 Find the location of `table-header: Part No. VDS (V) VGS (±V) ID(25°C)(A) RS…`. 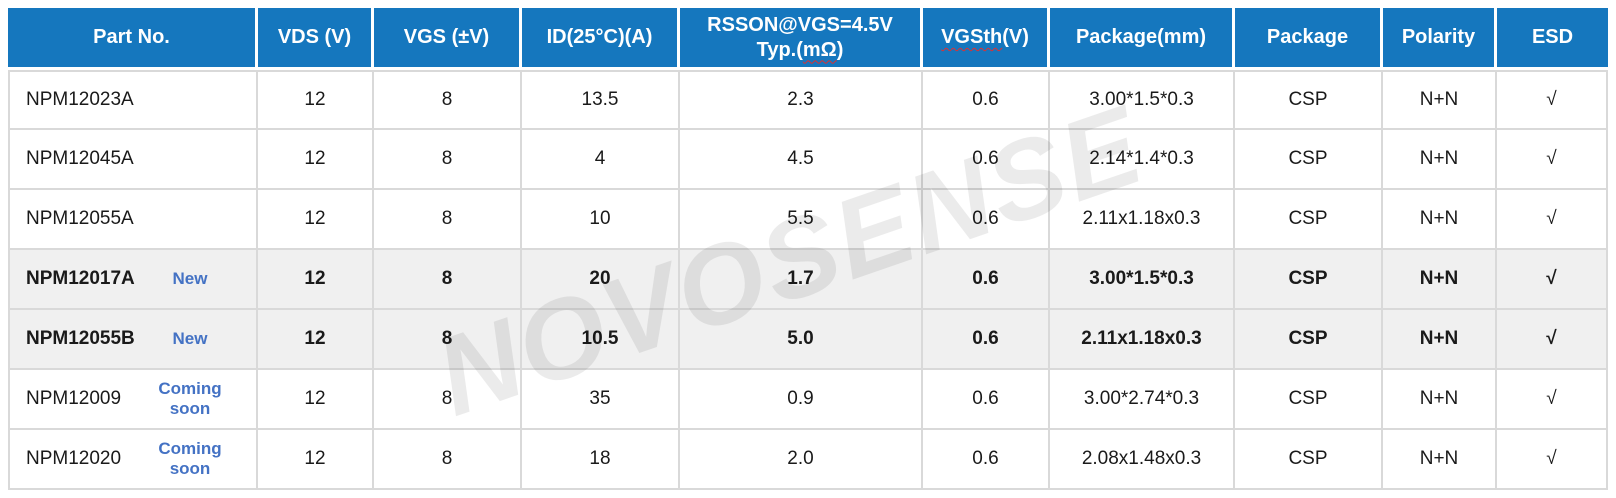

table-header: Part No. VDS (V) VGS (±V) ID(25°C)(A) RS… is located at coordinates (808, 39).